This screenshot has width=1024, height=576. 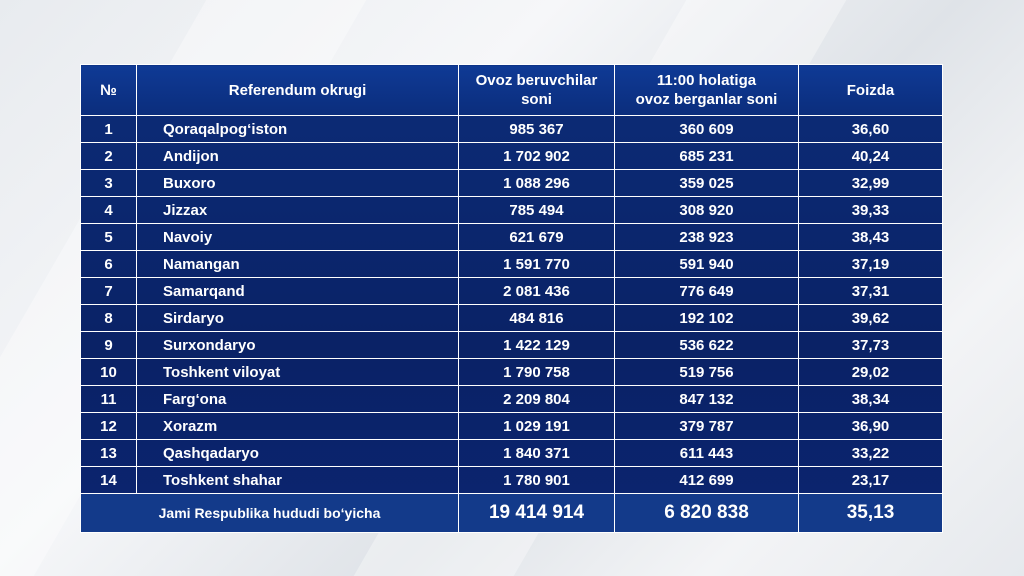 What do you see at coordinates (706, 372) in the screenshot?
I see `cell-voted: 519 756` at bounding box center [706, 372].